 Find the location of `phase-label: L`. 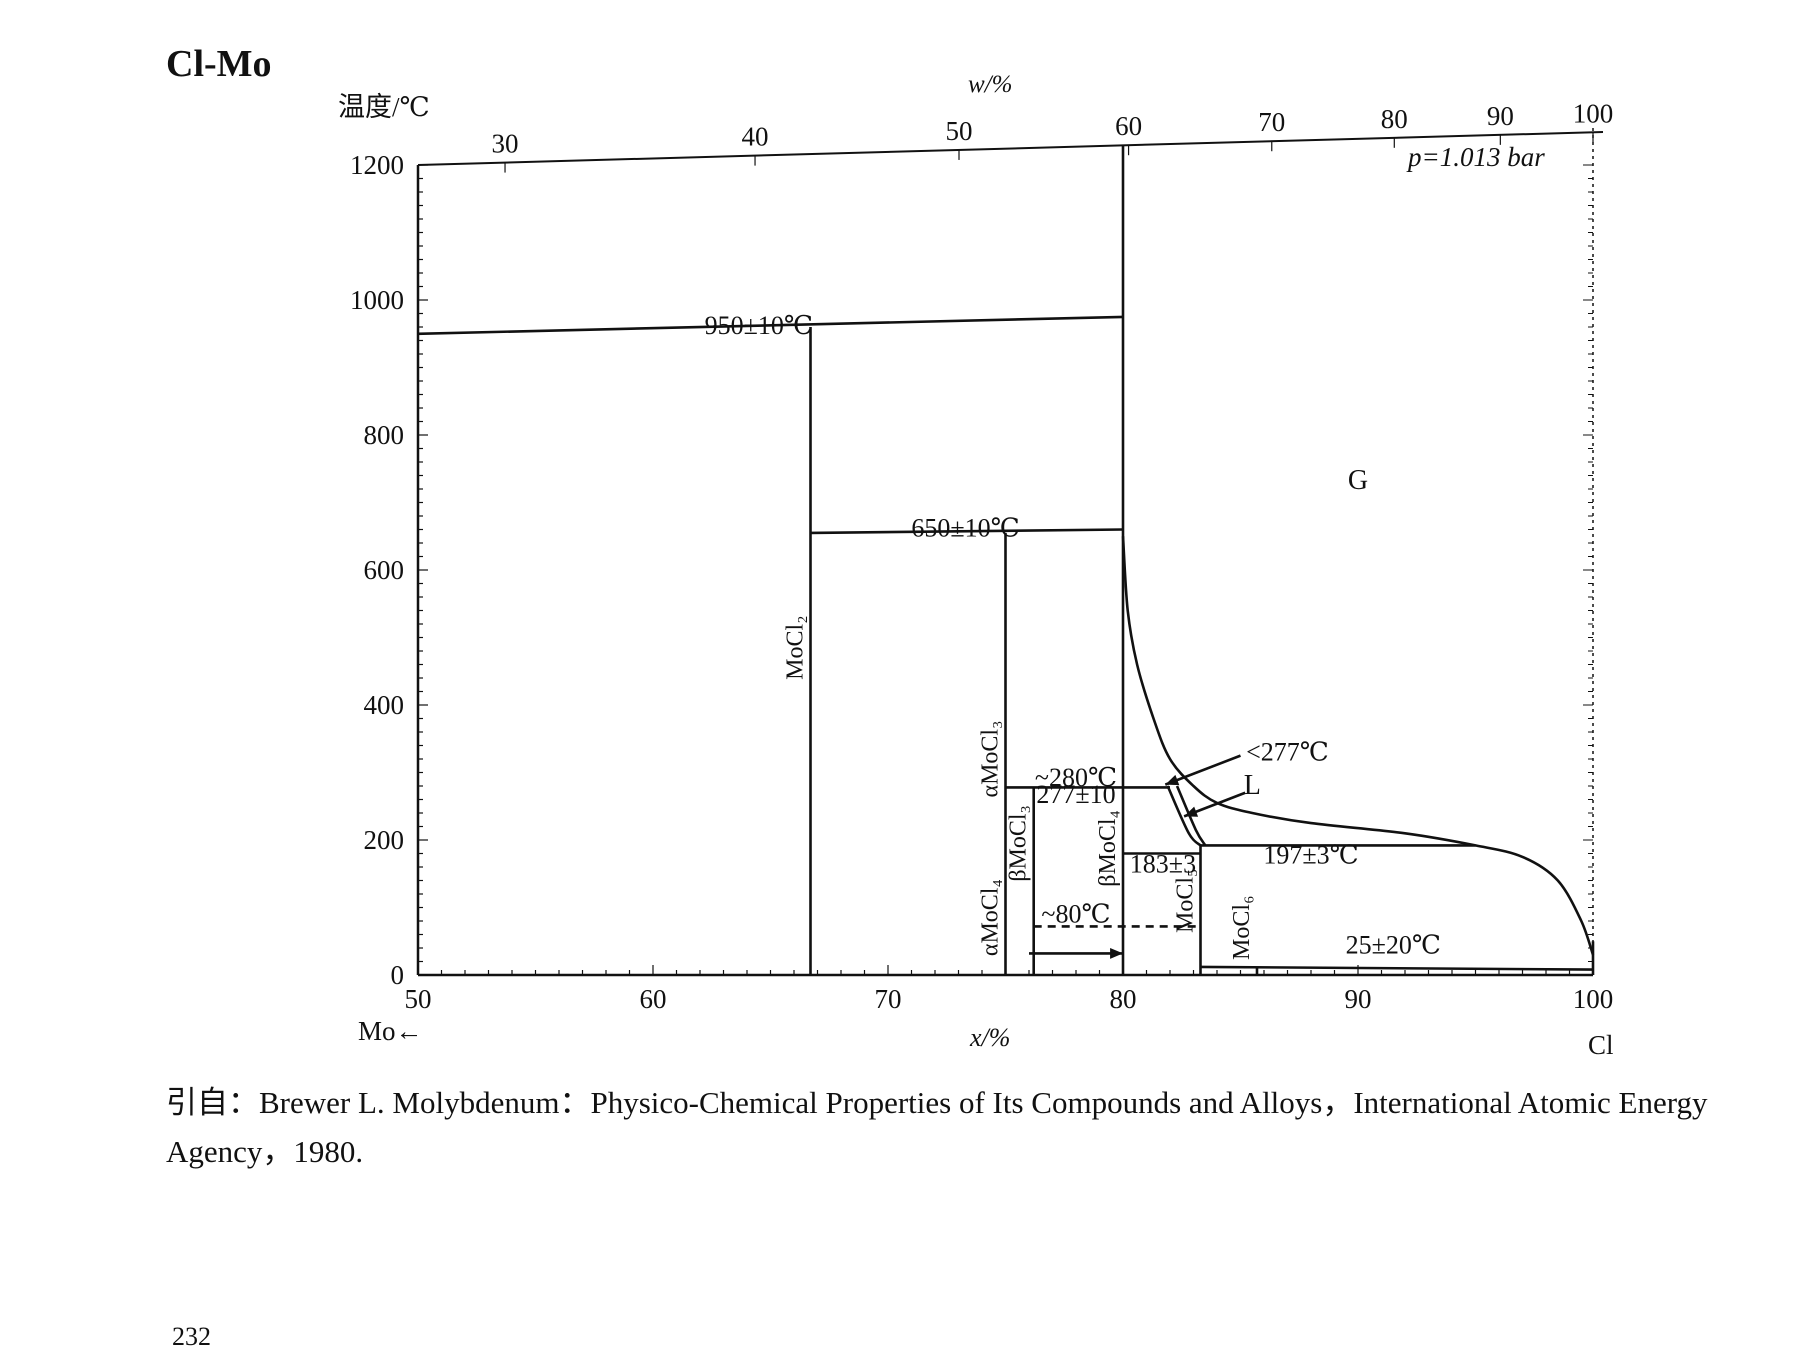

phase-label: L is located at coordinates (1252, 785).